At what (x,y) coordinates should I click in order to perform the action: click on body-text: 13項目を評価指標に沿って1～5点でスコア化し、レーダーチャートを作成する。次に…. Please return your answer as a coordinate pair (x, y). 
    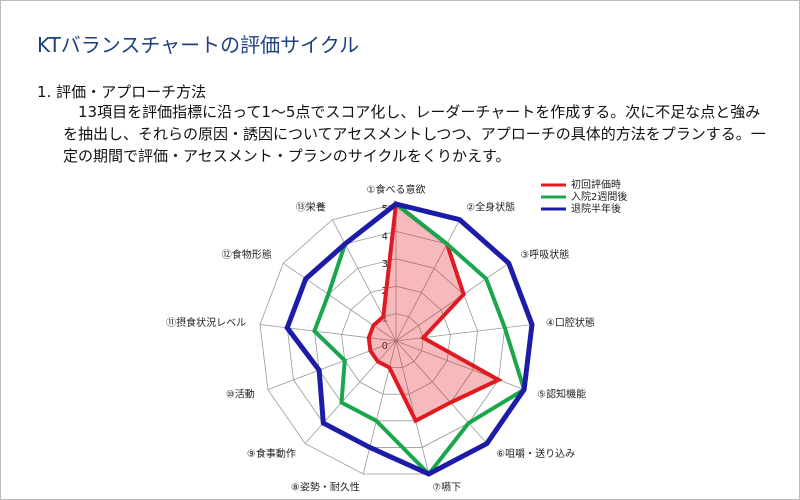
    Looking at the image, I should click on (414, 134).